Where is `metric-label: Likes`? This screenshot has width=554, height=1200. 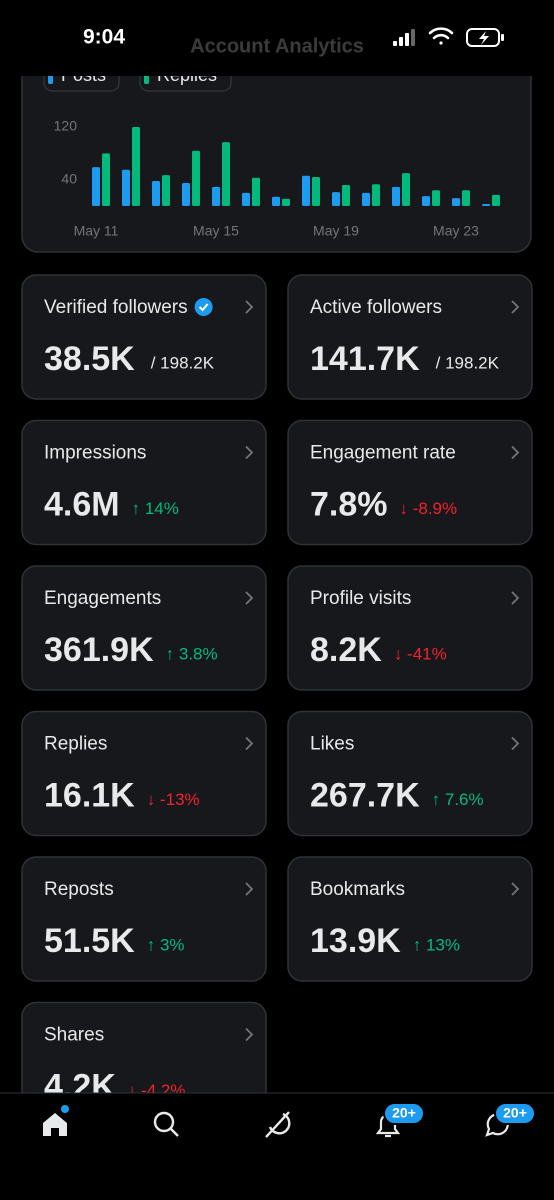
metric-label: Likes is located at coordinates (332, 744).